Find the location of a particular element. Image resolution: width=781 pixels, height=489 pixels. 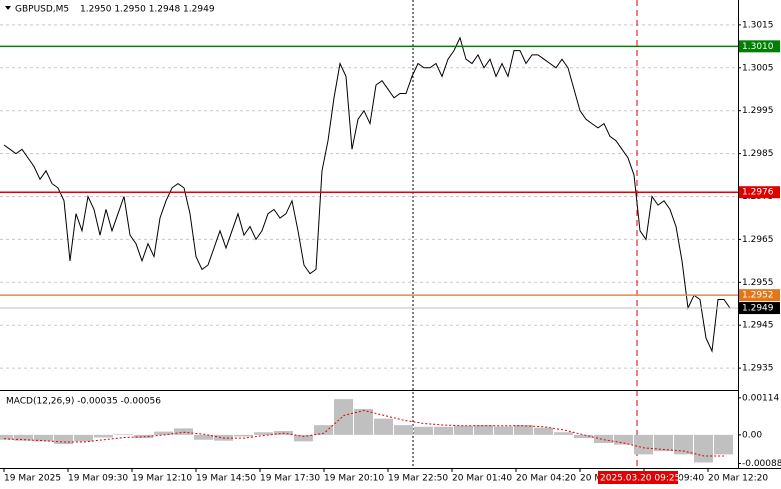

crosshair-label-box is located at coordinates (638, 477).